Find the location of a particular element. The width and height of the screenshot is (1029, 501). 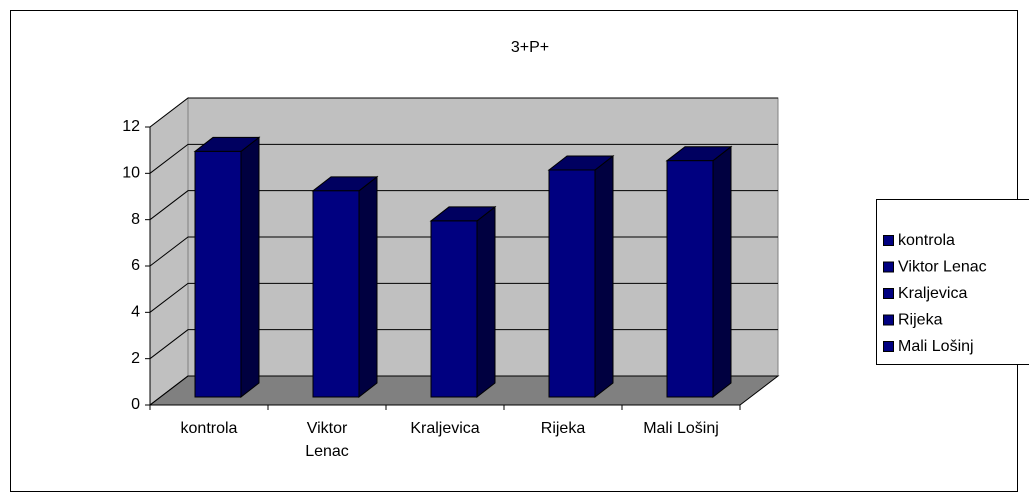

x-tick-label: Kraljevica is located at coordinates (445, 428).